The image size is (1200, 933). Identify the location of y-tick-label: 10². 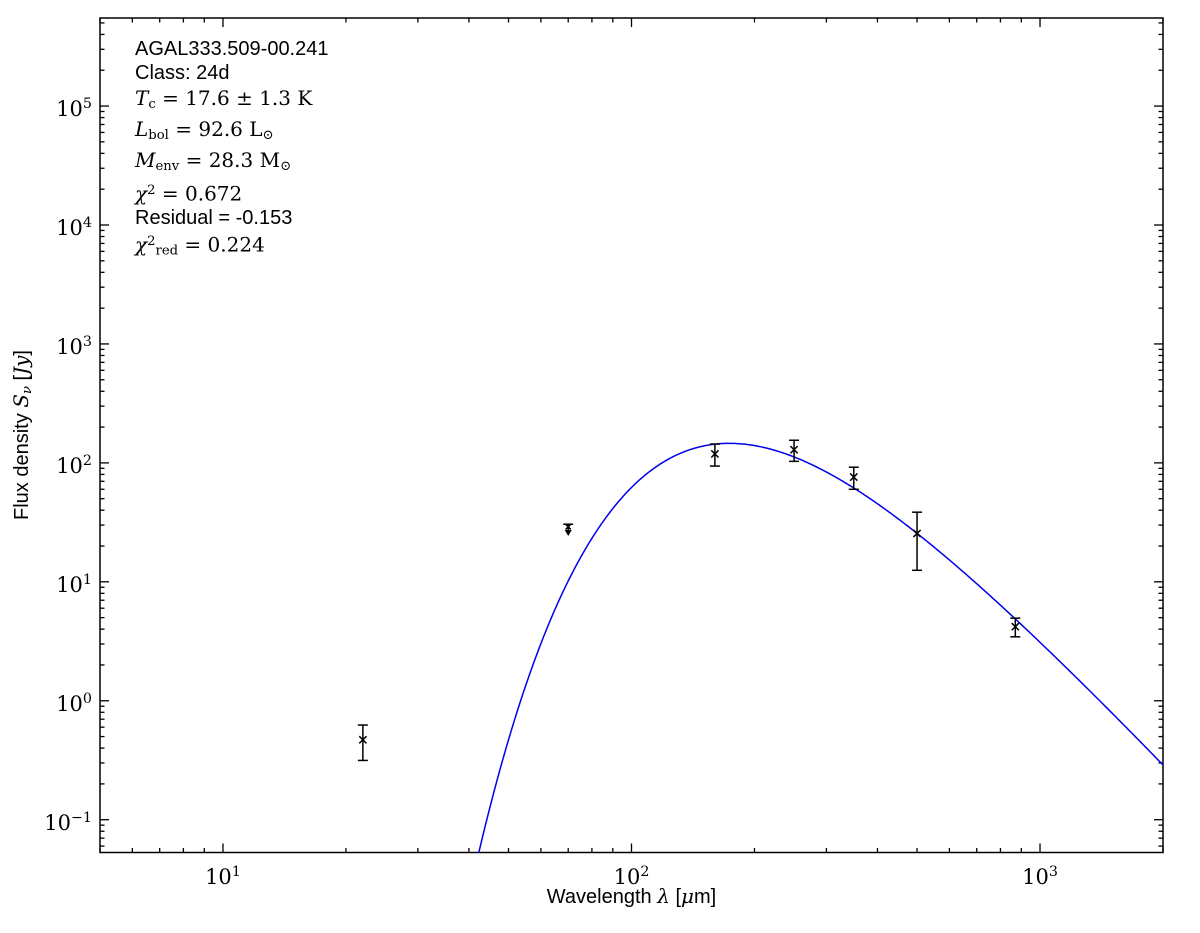
(74, 465).